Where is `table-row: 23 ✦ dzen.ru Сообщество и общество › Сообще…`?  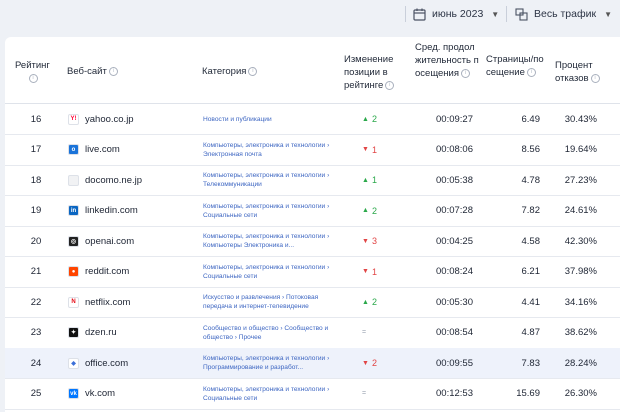 table-row: 23 ✦ dzen.ru Сообщество и общество › Сообще… is located at coordinates (312, 333).